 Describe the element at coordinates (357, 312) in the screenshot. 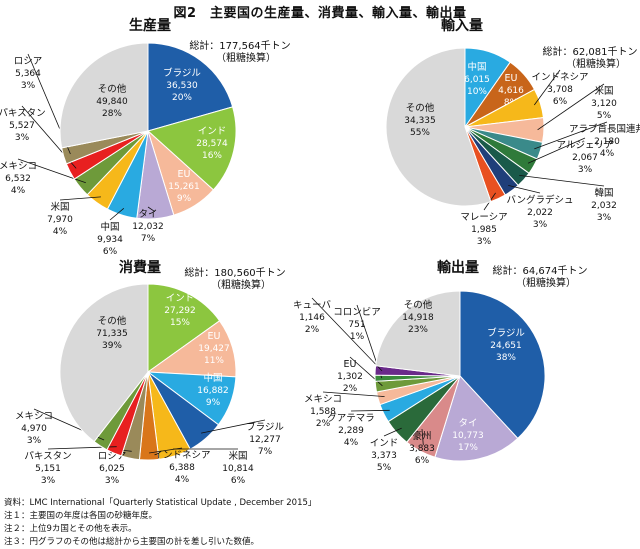

I see `slice-label: コロンビア` at that location.